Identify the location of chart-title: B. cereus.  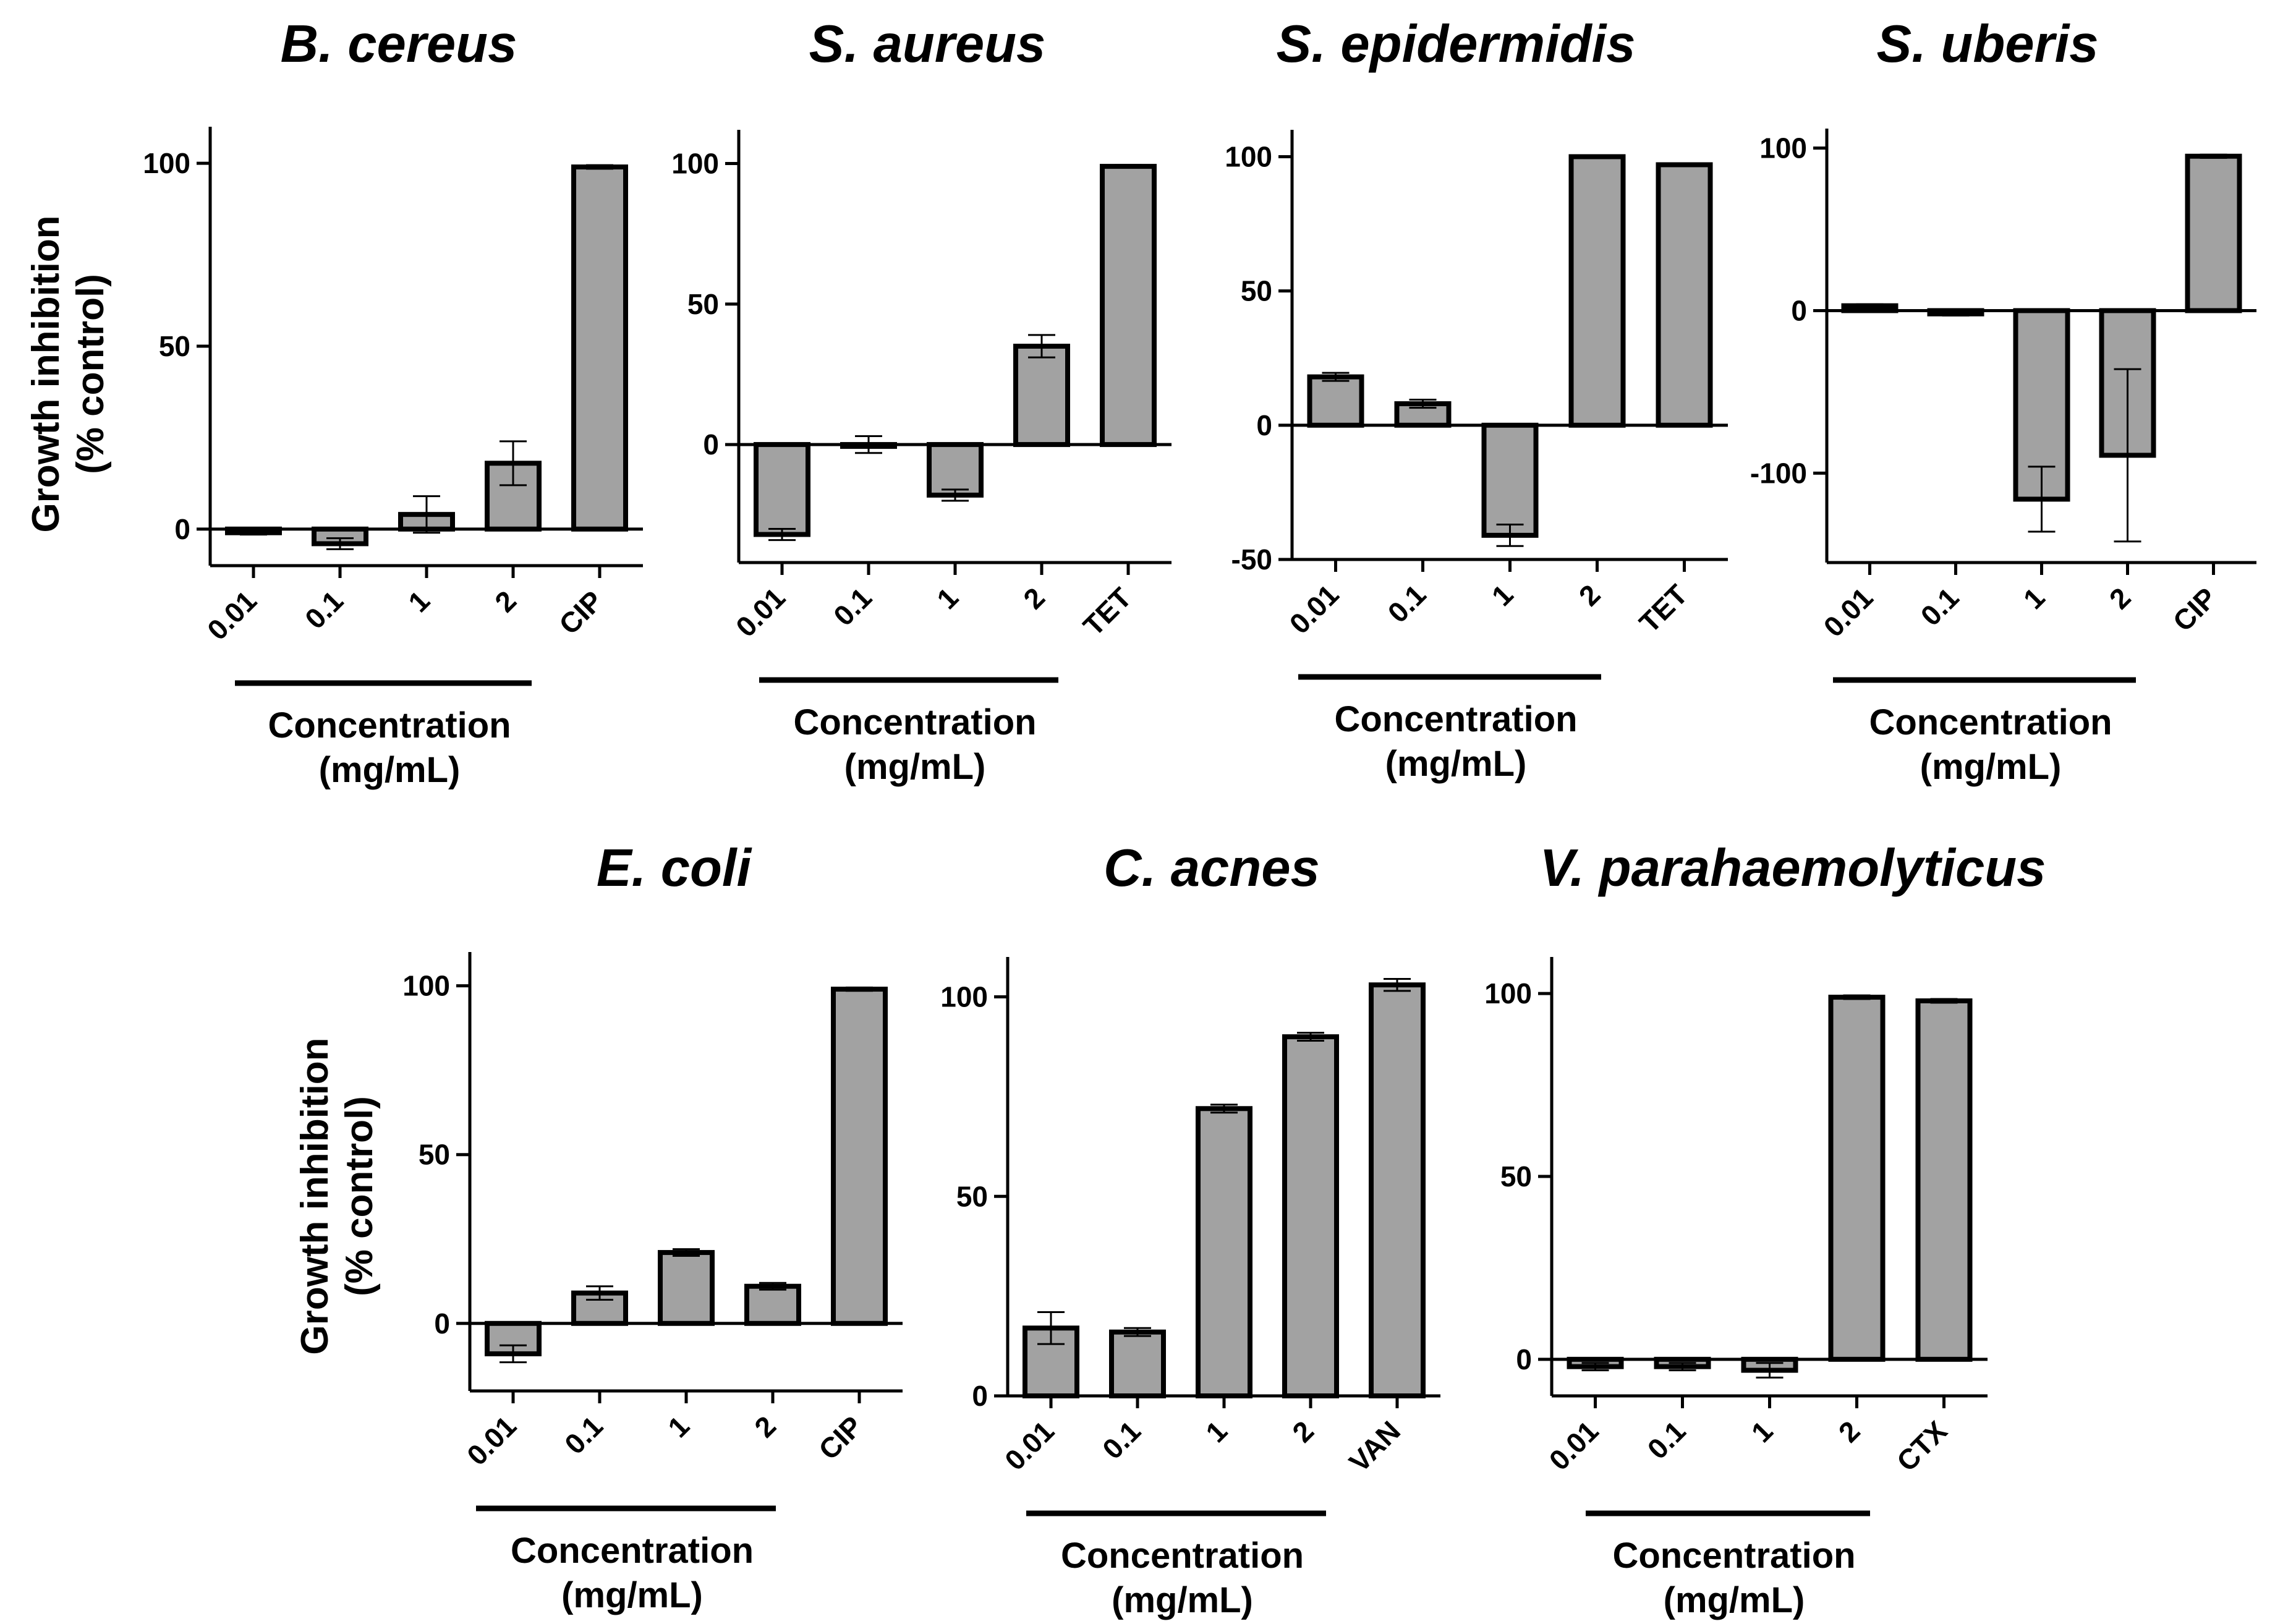
(399, 44).